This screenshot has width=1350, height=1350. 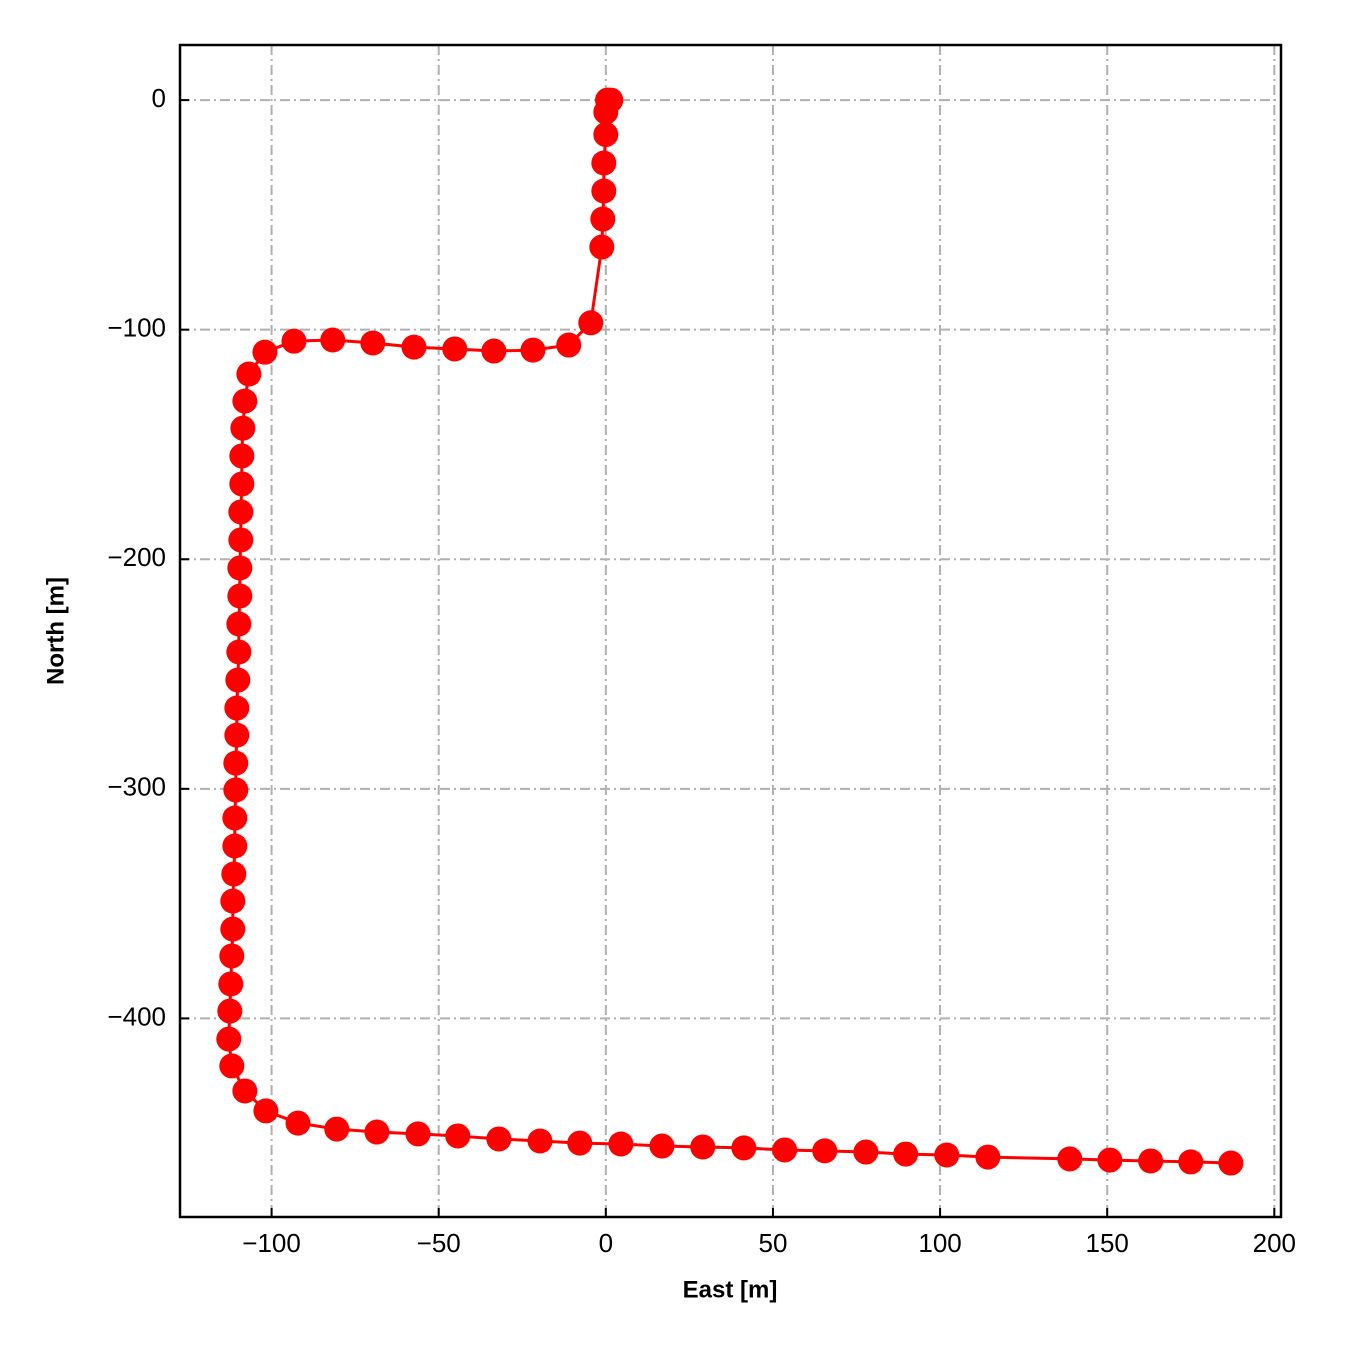 I want to click on y-tick-label: 0, so click(x=159, y=98).